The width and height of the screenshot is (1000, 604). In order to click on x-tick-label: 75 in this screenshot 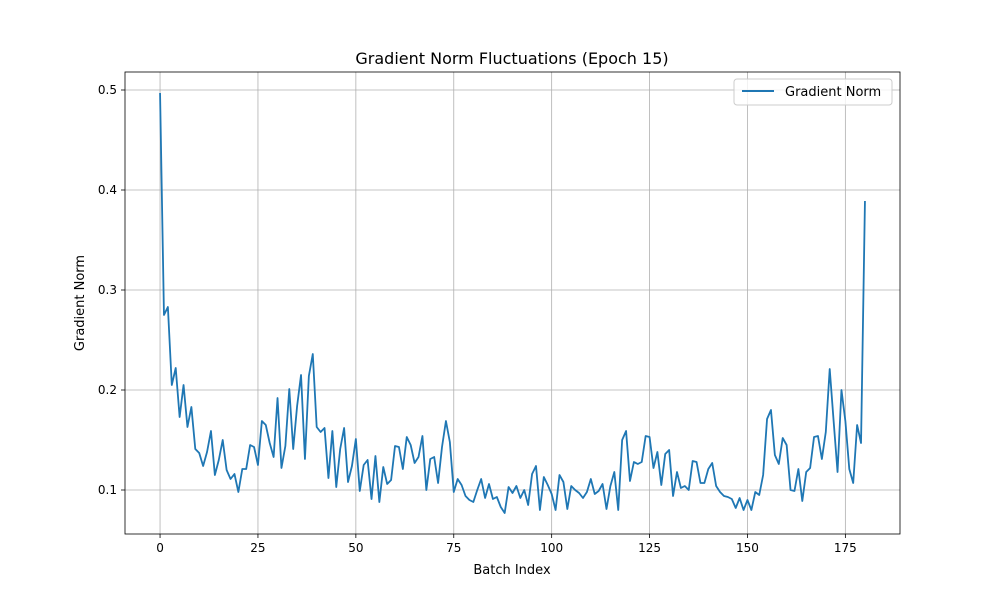, I will do `click(453, 548)`.